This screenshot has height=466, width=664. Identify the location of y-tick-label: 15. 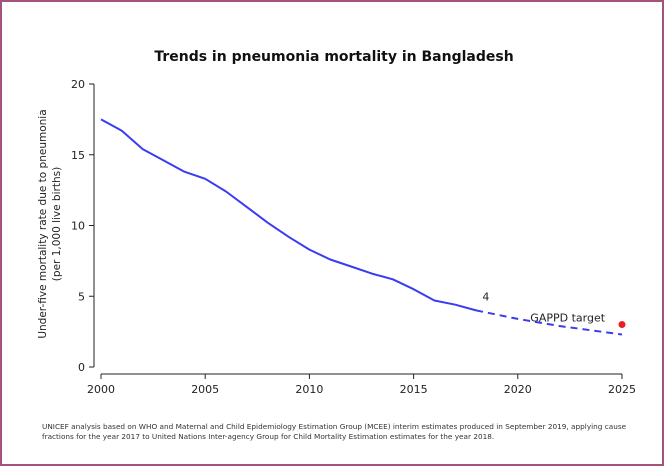
(78, 155).